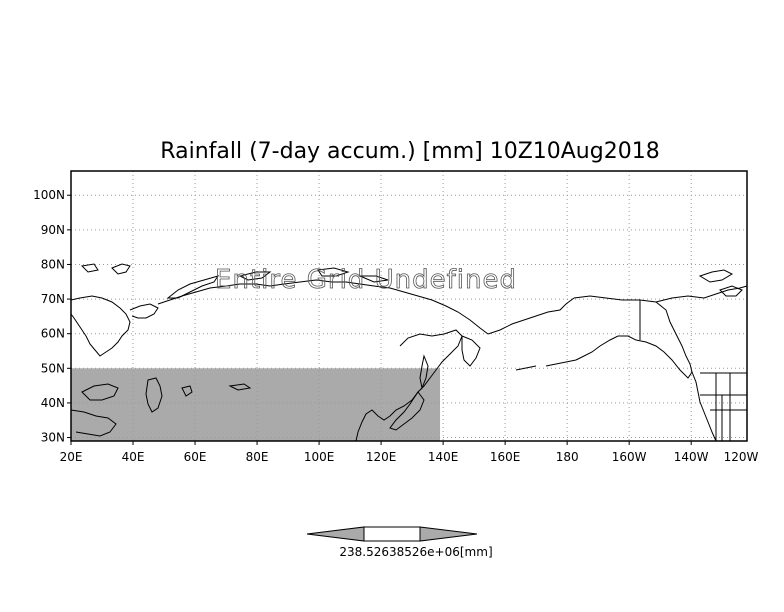 Image resolution: width=784 pixels, height=612 pixels. I want to click on lat-tick-label: 70N, so click(53, 299).